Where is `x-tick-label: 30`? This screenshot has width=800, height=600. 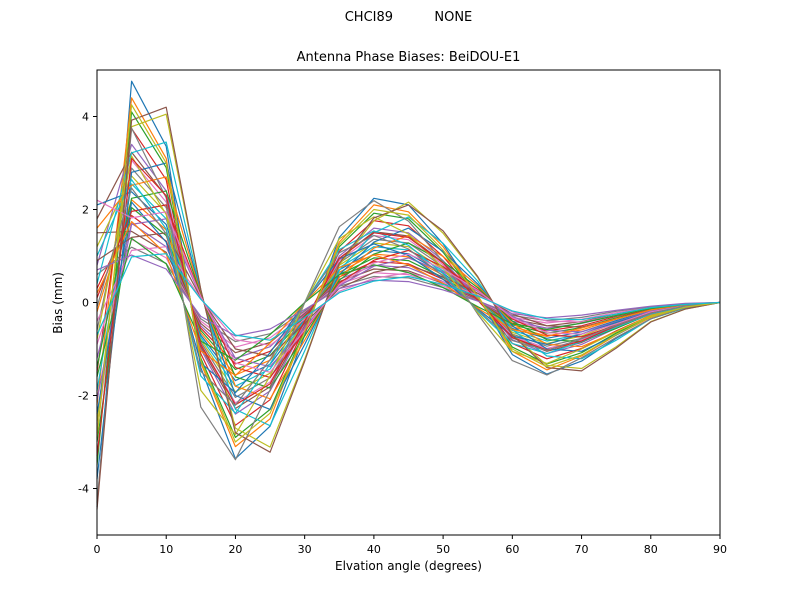 x-tick-label: 30 is located at coordinates (305, 549).